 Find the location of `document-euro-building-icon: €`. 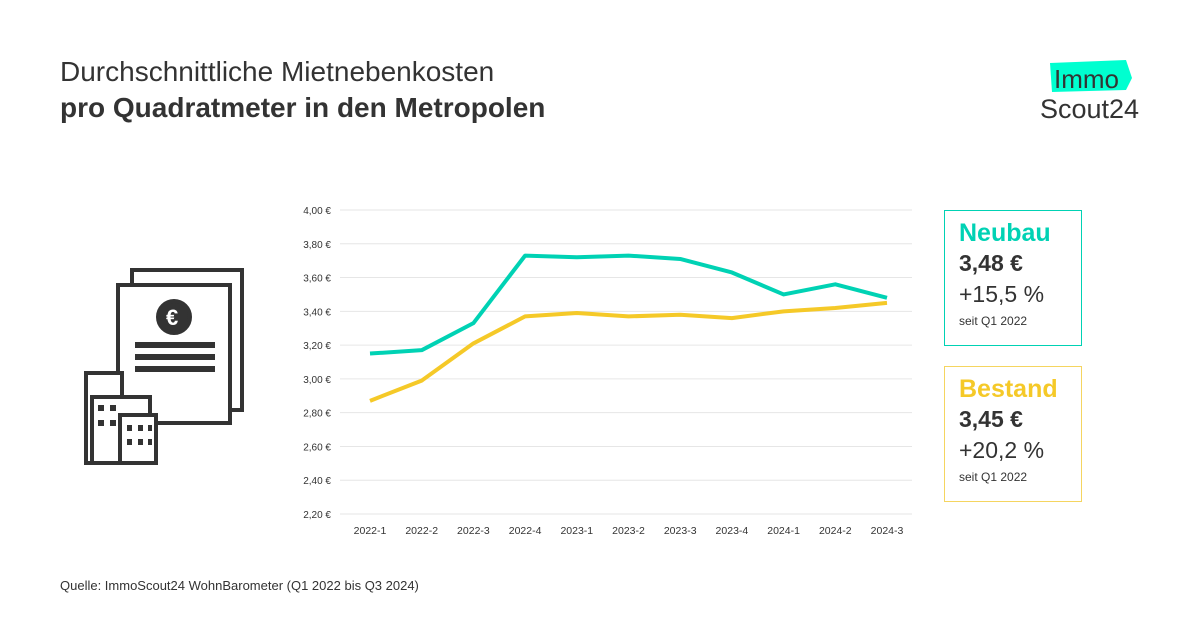

document-euro-building-icon: € is located at coordinates (165, 370).